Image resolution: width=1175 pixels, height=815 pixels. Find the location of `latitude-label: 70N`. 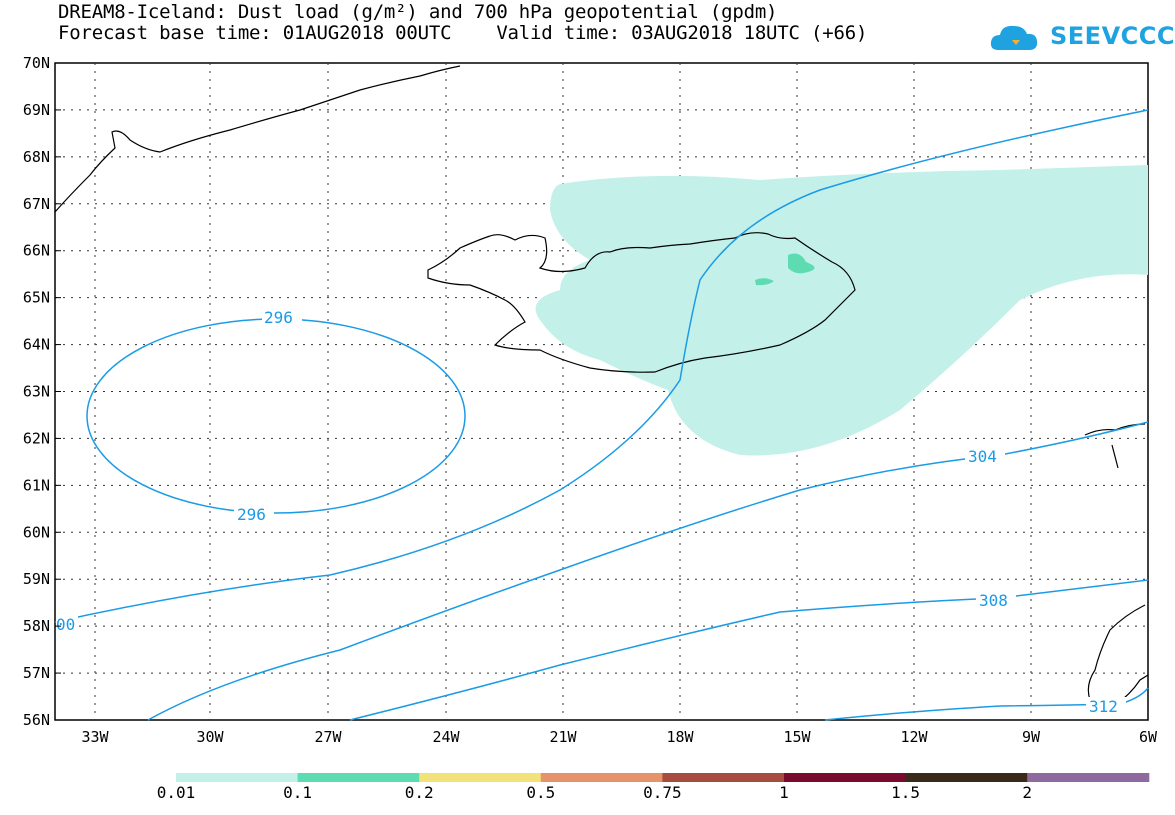

latitude-label: 70N is located at coordinates (36, 63).